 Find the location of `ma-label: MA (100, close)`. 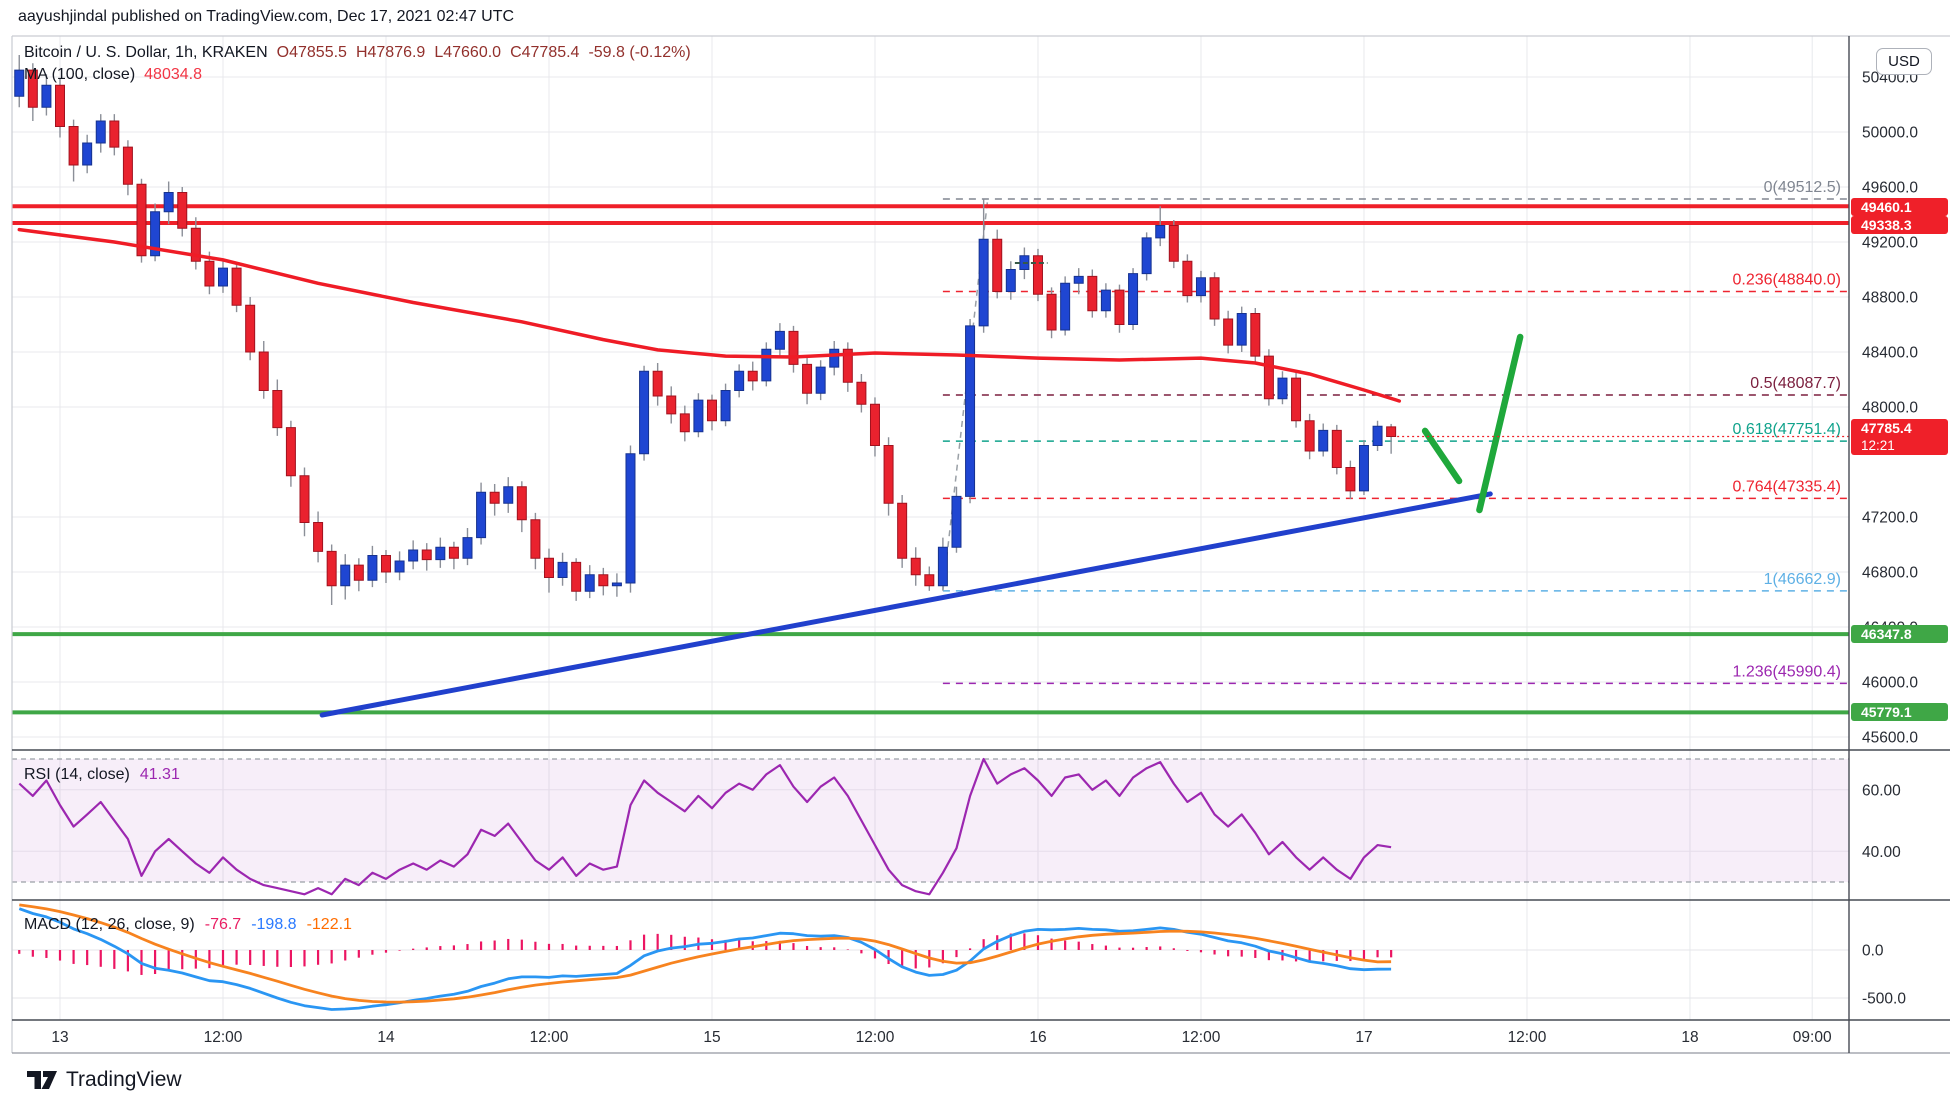

ma-label: MA (100, close) is located at coordinates (80, 74).